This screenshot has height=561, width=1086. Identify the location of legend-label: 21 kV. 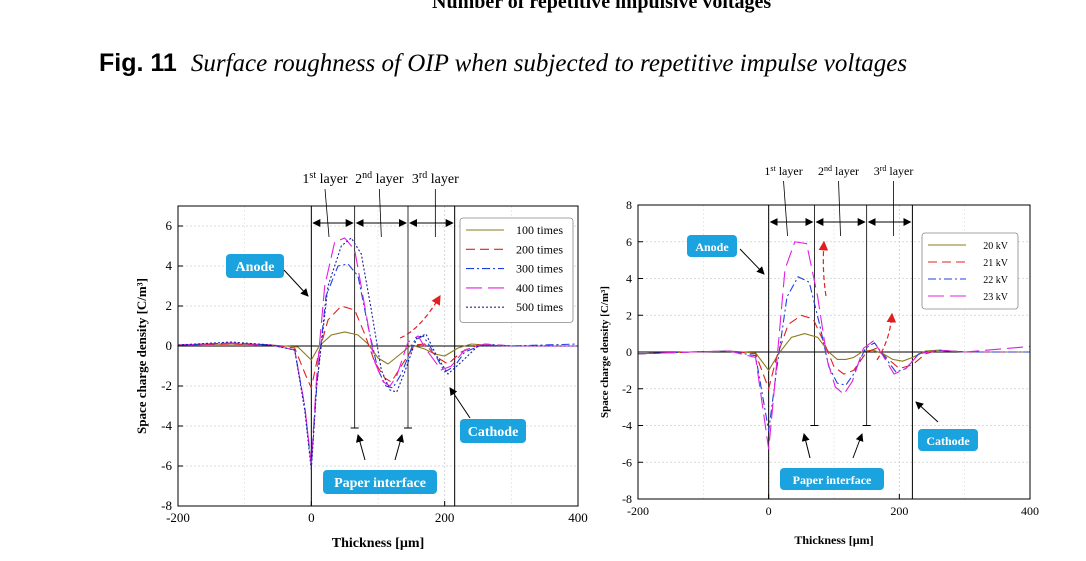
(996, 263).